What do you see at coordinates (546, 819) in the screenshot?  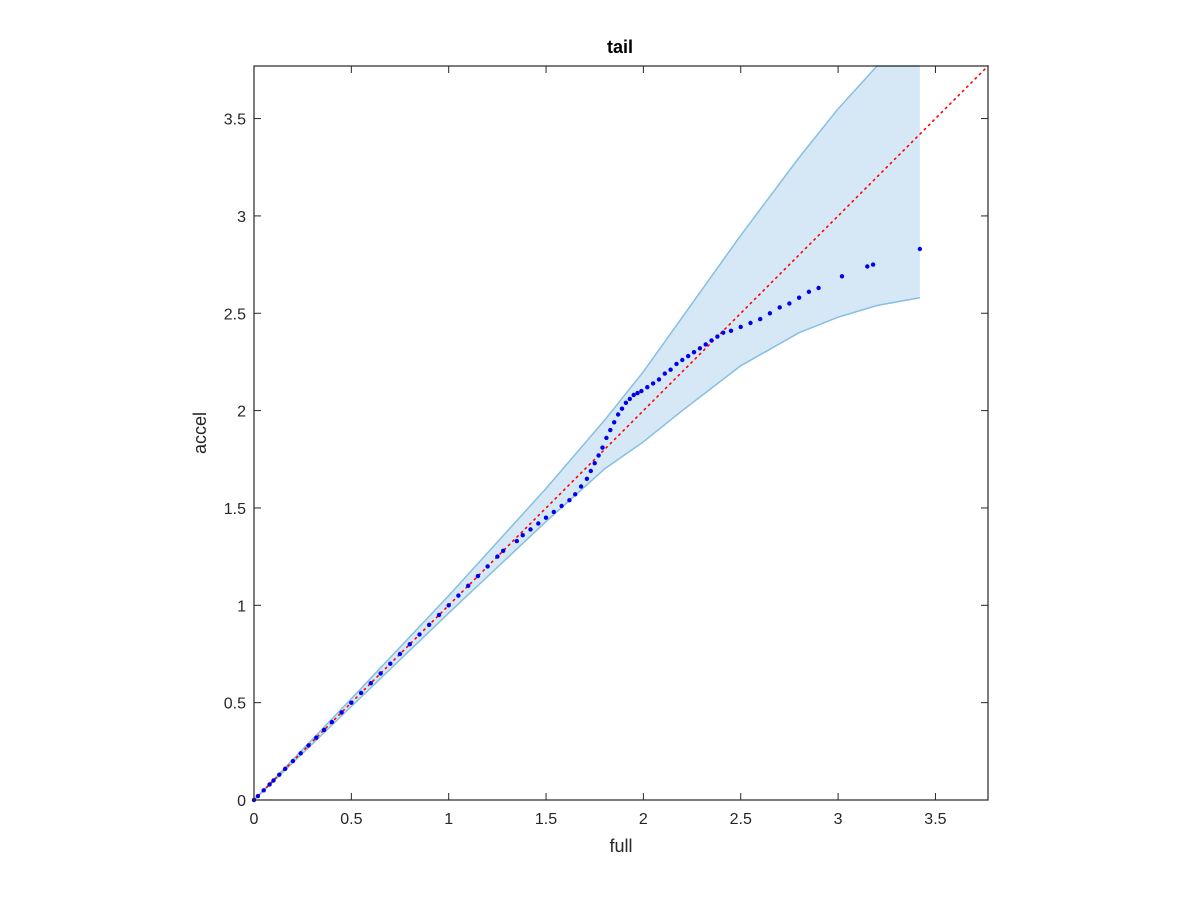 I see `x-tick-label: 1.5` at bounding box center [546, 819].